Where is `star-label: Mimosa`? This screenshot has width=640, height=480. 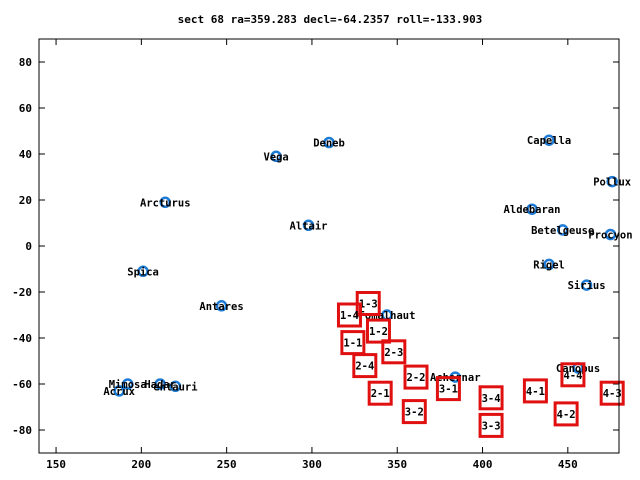 star-label: Mimosa is located at coordinates (128, 385).